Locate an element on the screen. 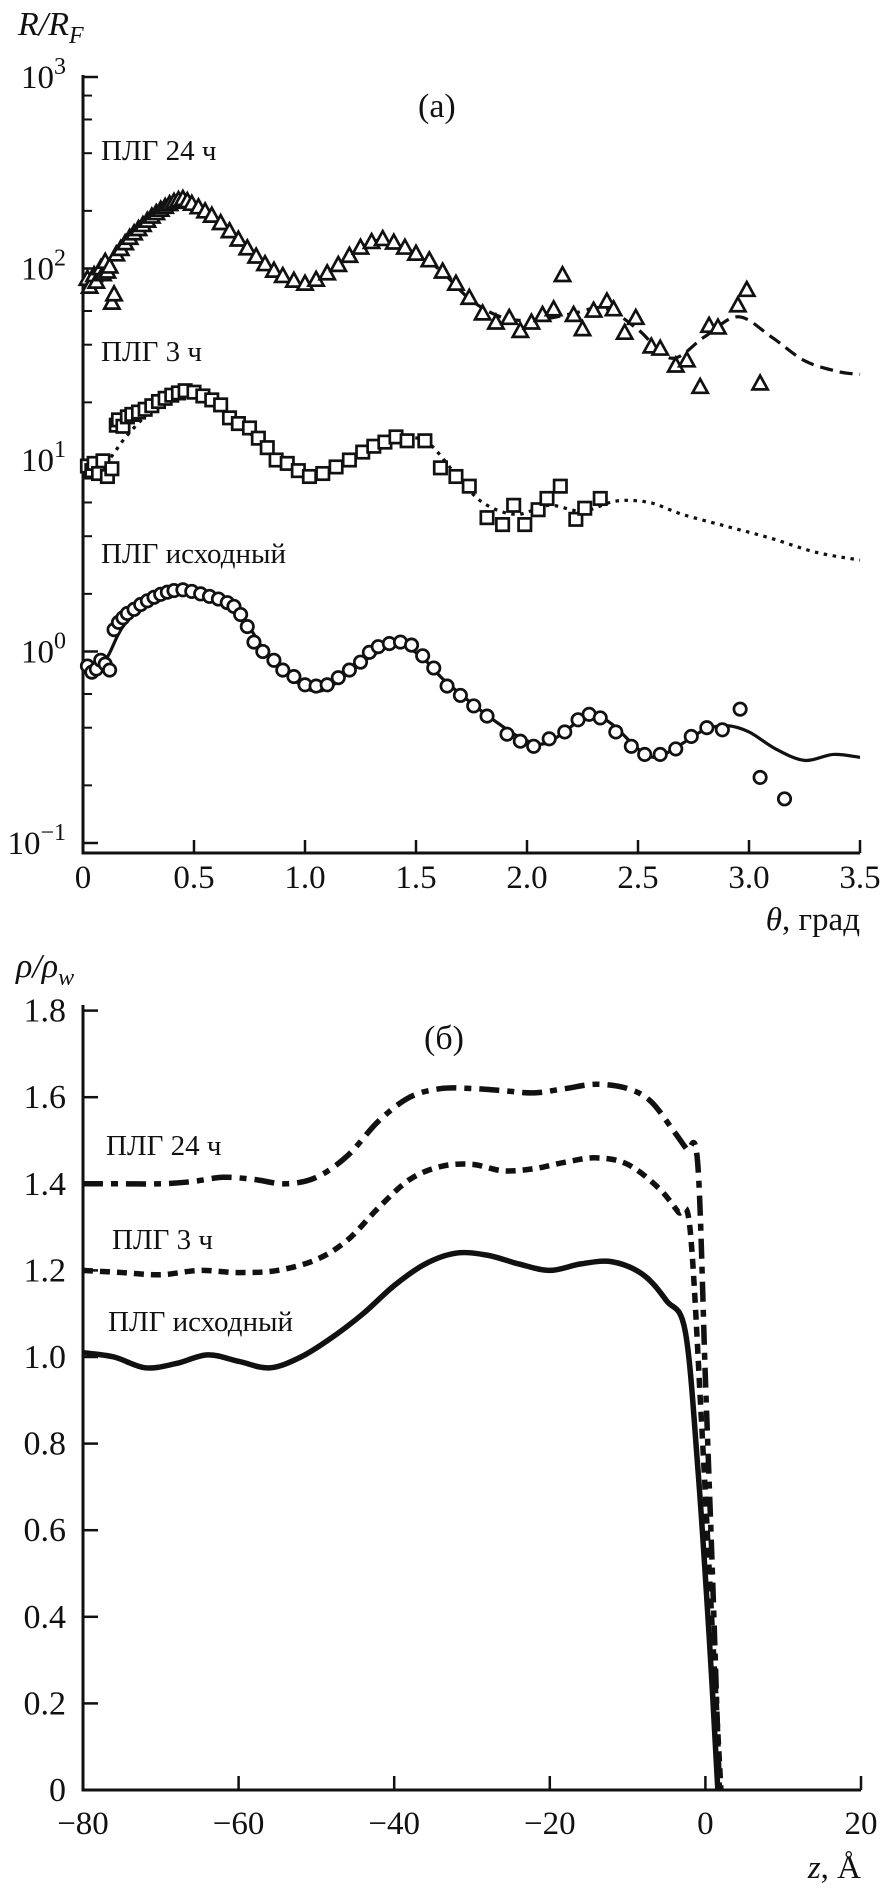  panel-b-y-axis-title: ρ/ρw is located at coordinates (45, 969).